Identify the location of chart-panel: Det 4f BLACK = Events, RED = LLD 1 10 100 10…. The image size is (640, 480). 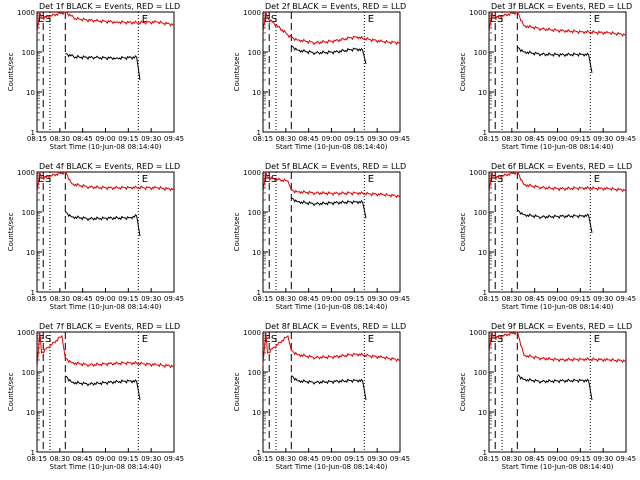
(95, 236).